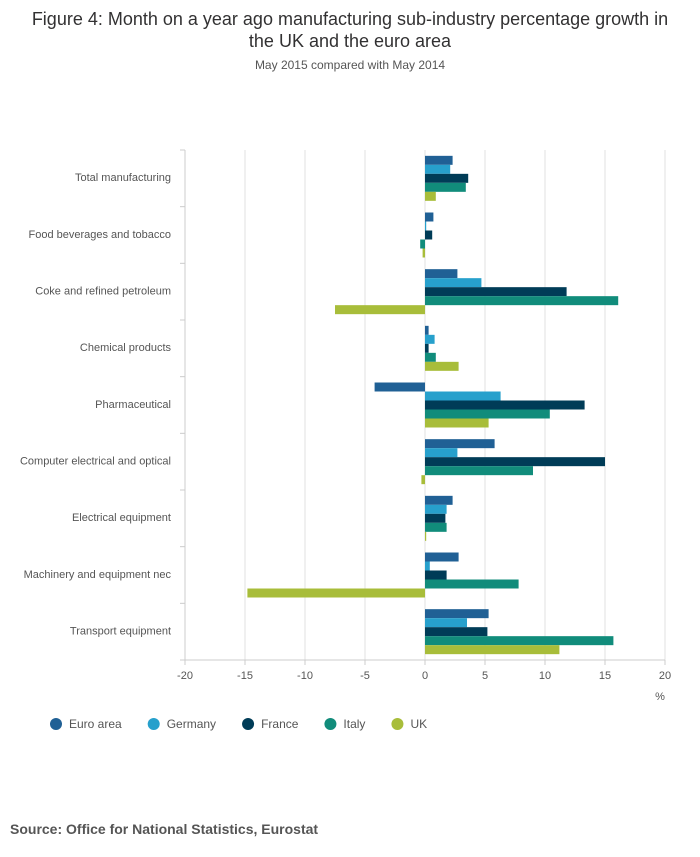  What do you see at coordinates (365, 676) in the screenshot?
I see `x-tick-label: -5` at bounding box center [365, 676].